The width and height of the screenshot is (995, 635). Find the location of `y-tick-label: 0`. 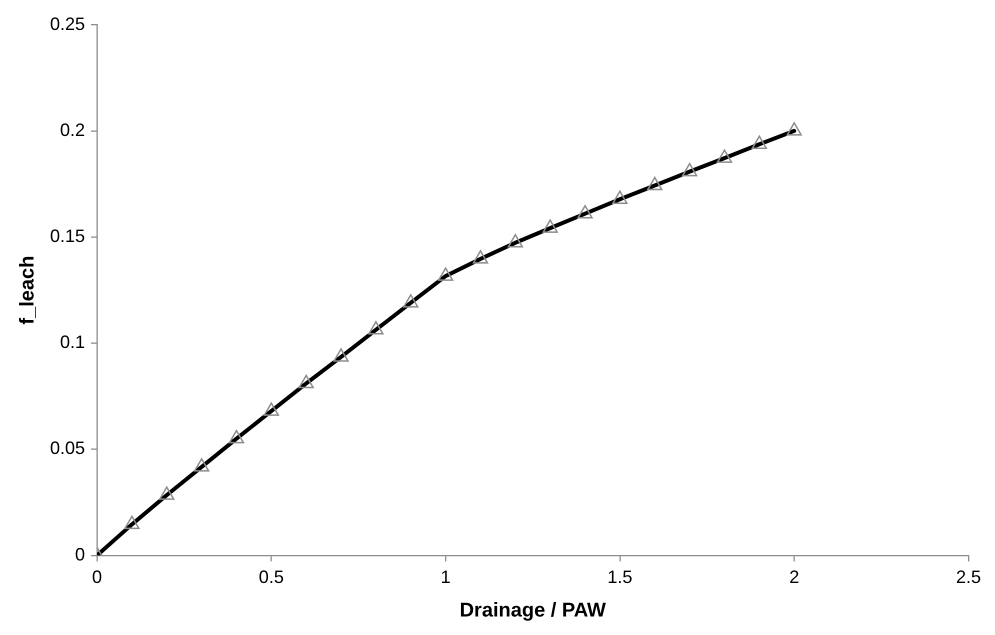

y-tick-label: 0 is located at coordinates (80, 554).